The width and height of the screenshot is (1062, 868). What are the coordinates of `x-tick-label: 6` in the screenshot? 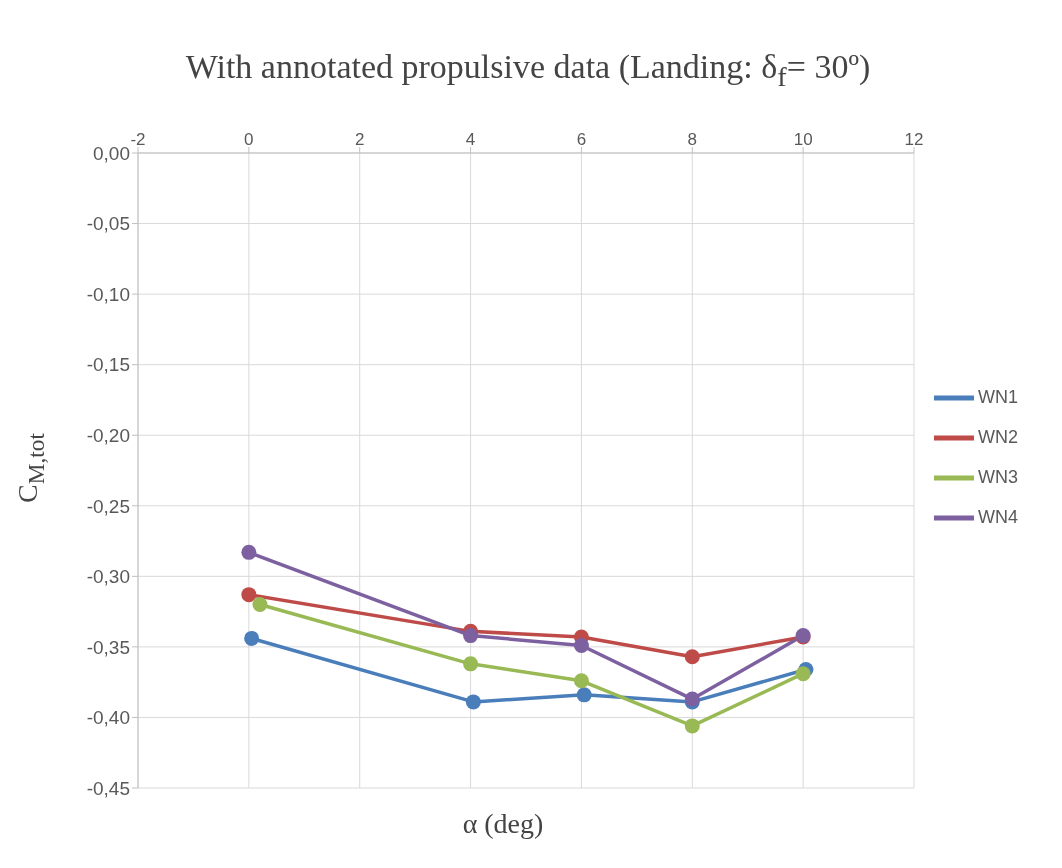 It's located at (581, 139).